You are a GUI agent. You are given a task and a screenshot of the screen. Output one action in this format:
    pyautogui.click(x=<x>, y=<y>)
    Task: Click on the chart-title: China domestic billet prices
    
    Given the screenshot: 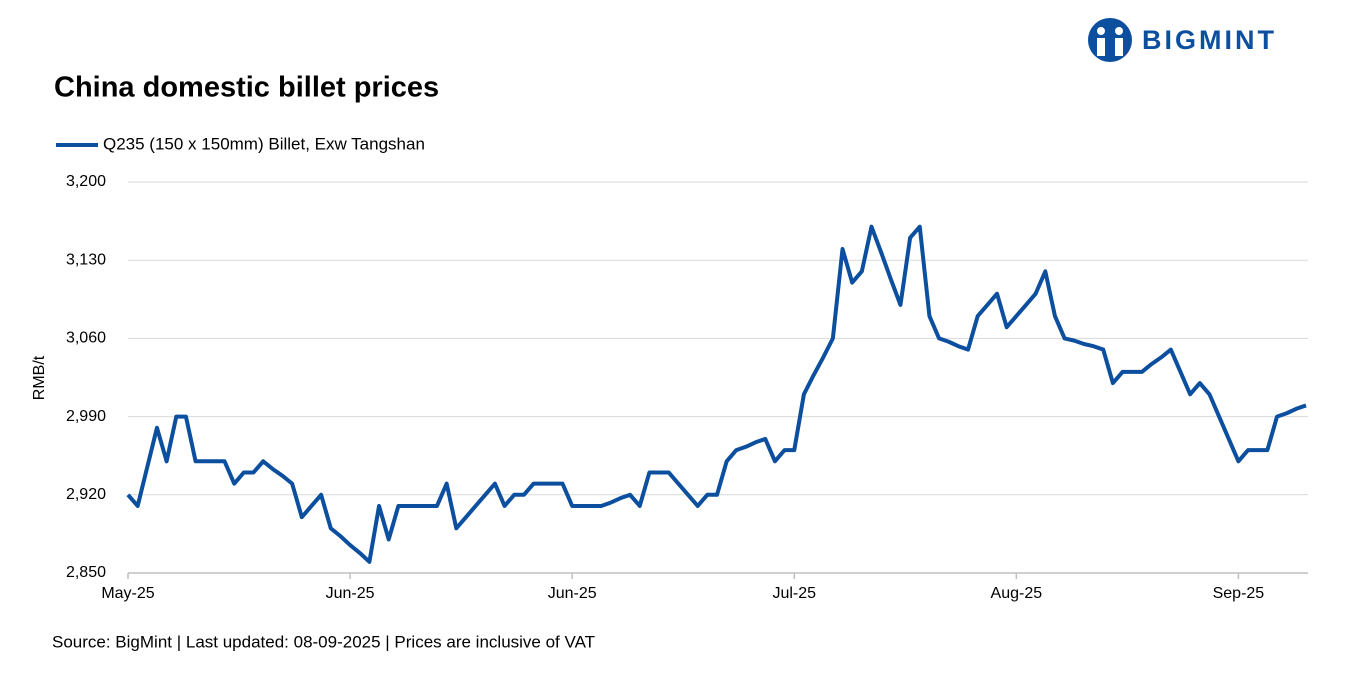 What is the action you would take?
    pyautogui.click(x=246, y=88)
    